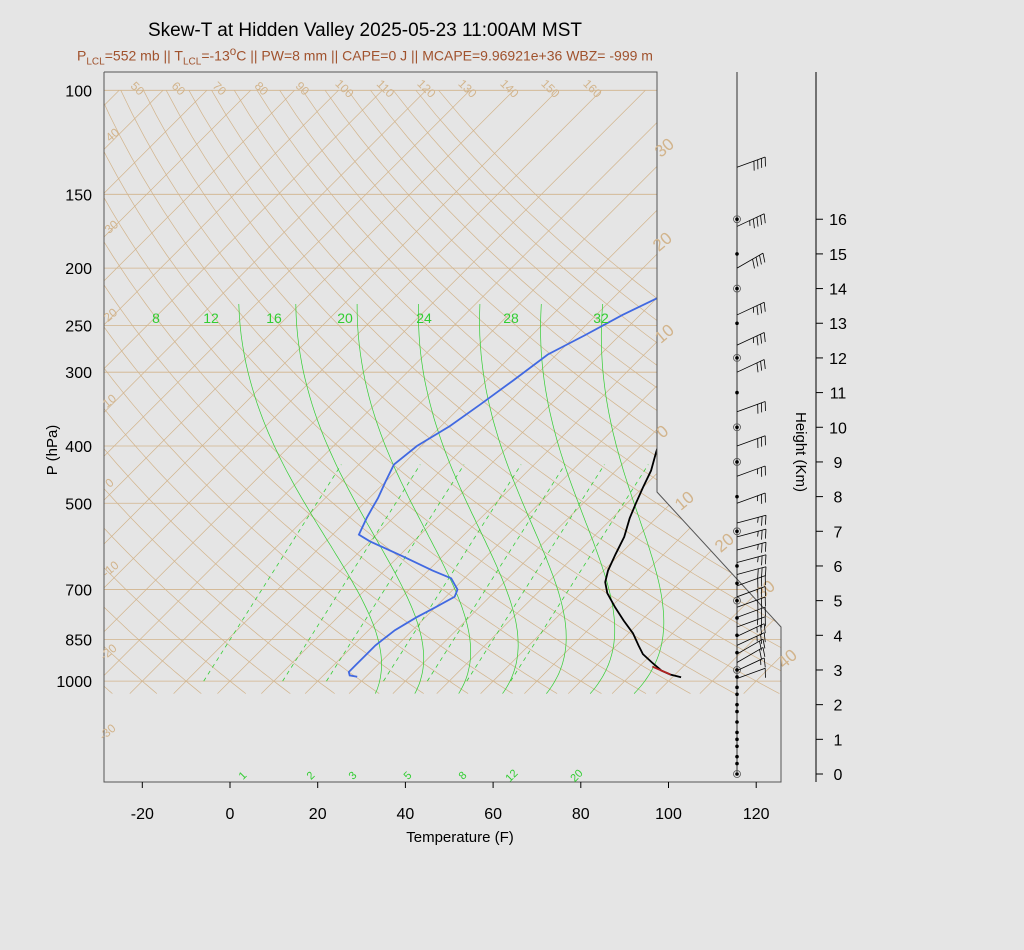 This screenshot has height=950, width=1024. Describe the element at coordinates (581, 814) in the screenshot. I see `x-tick-80: 80` at that location.